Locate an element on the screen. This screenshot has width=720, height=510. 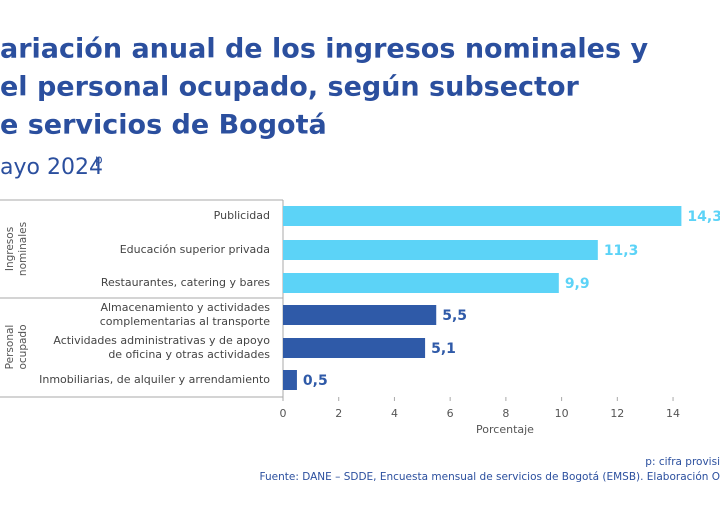
value-label: 5,5 is located at coordinates (454, 316).